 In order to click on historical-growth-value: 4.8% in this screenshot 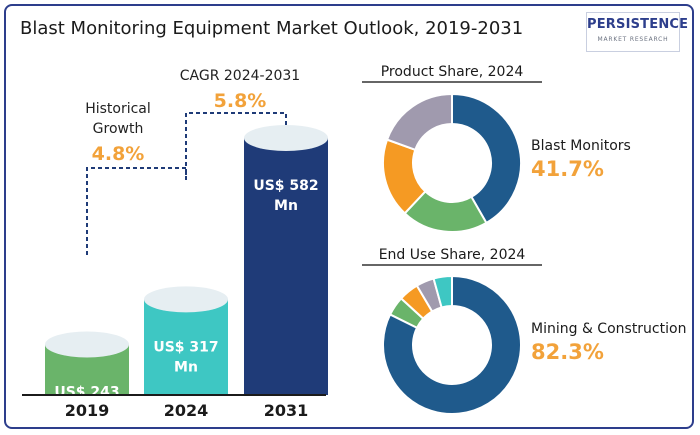, I will do `click(118, 154)`.